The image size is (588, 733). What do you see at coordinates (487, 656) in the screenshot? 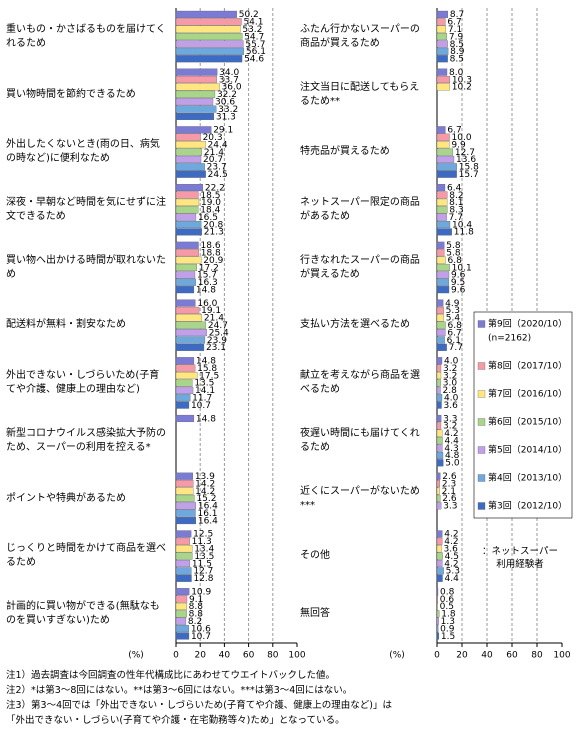
I see `x-tick-label: 40` at bounding box center [487, 656].